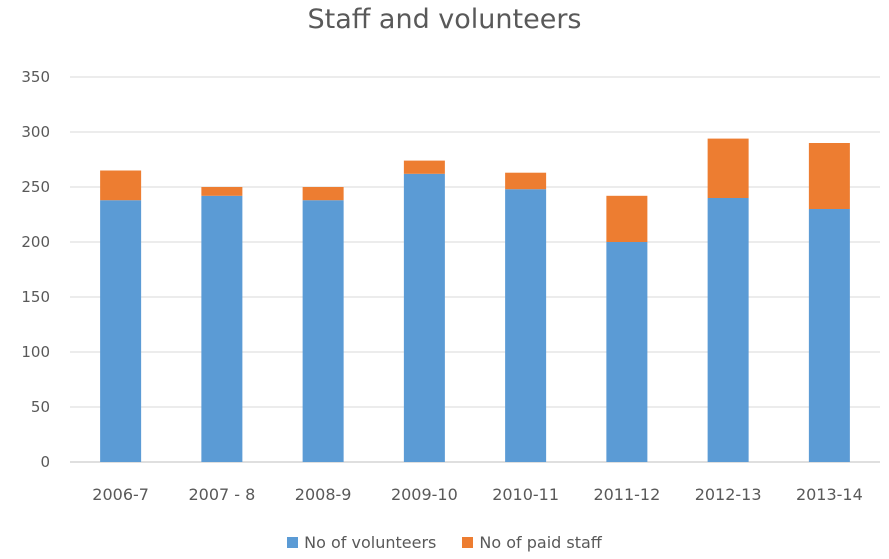  What do you see at coordinates (626, 494) in the screenshot?
I see `x-tick-label: 2011-12` at bounding box center [626, 494].